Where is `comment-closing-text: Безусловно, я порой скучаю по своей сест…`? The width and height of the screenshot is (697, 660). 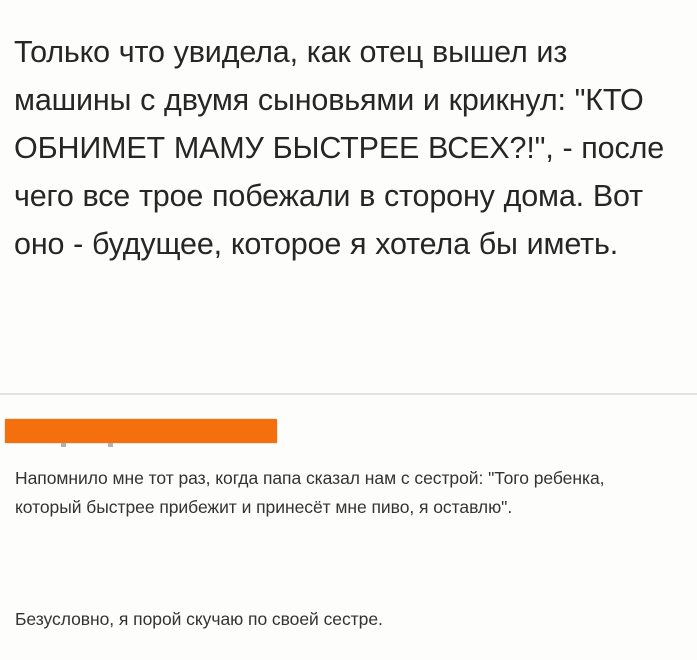
comment-closing-text: Безусловно, я порой скучаю по своей сест… is located at coordinates (199, 619).